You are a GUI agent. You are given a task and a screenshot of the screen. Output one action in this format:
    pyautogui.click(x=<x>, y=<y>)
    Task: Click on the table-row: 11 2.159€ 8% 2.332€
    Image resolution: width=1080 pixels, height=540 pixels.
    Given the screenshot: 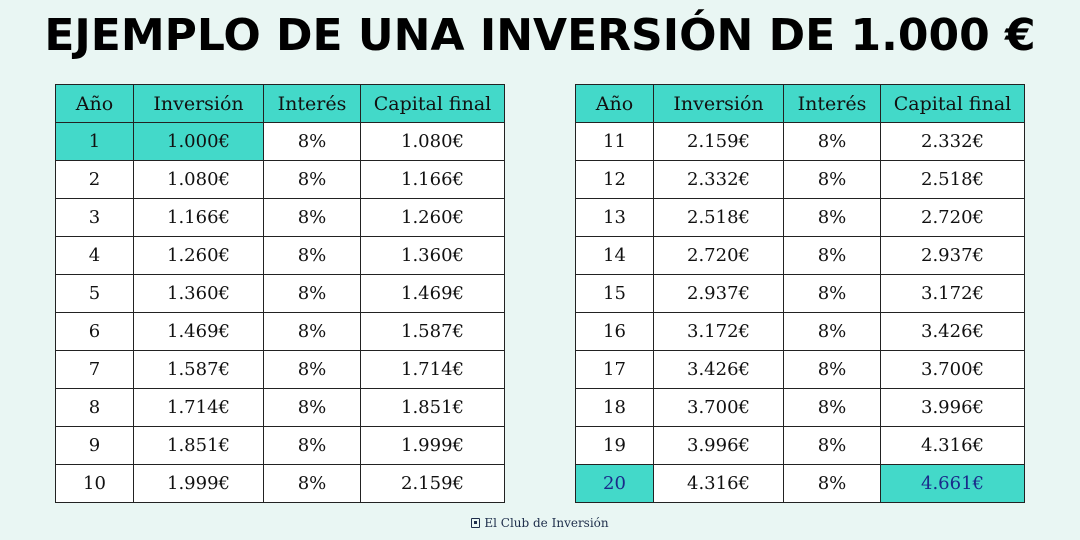 What is the action you would take?
    pyautogui.click(x=800, y=141)
    